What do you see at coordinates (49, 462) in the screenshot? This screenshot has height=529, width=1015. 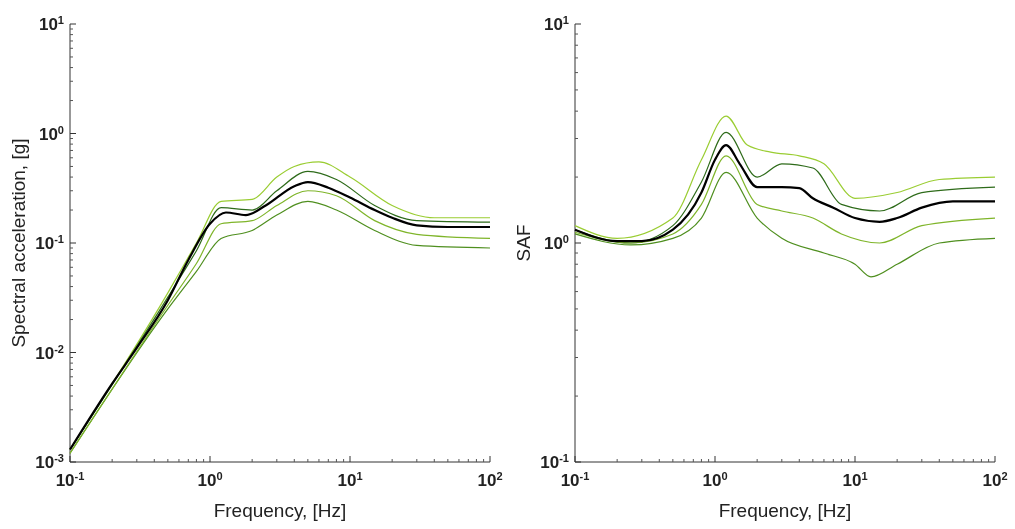 I see `y-tick-label: 10$^{-3}$` at bounding box center [49, 462].